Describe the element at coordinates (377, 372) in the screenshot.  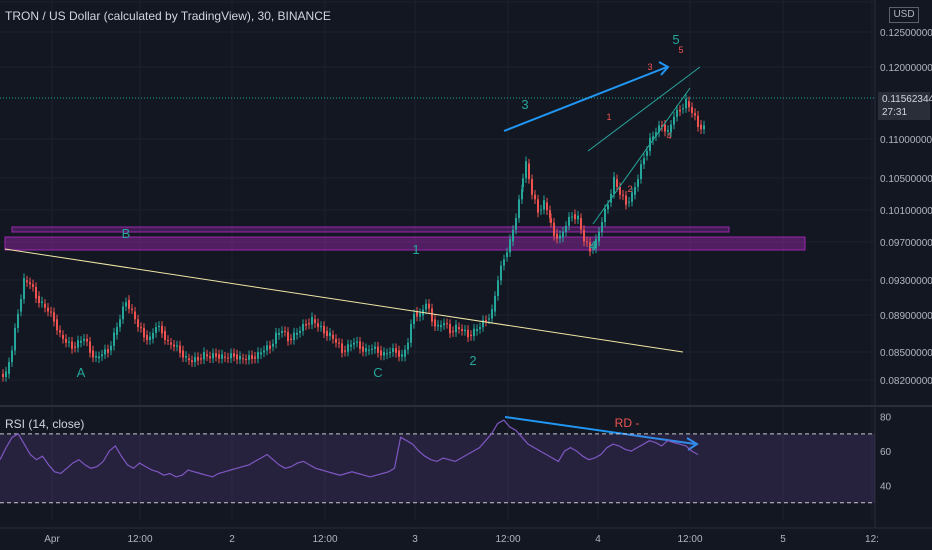
I see `wave-label-3: C` at that location.